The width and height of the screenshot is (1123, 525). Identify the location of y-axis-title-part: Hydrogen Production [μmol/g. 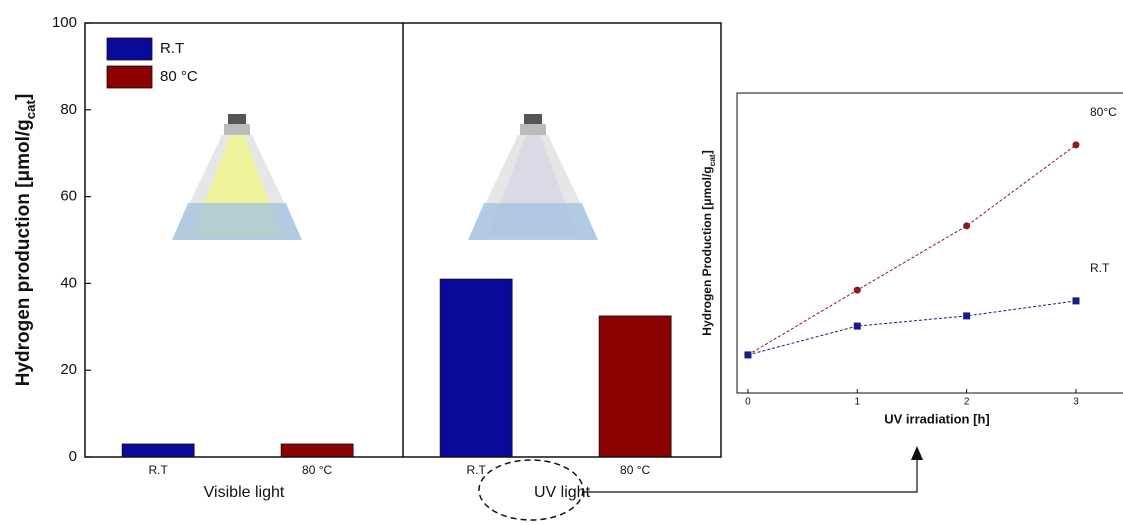
(707, 250).